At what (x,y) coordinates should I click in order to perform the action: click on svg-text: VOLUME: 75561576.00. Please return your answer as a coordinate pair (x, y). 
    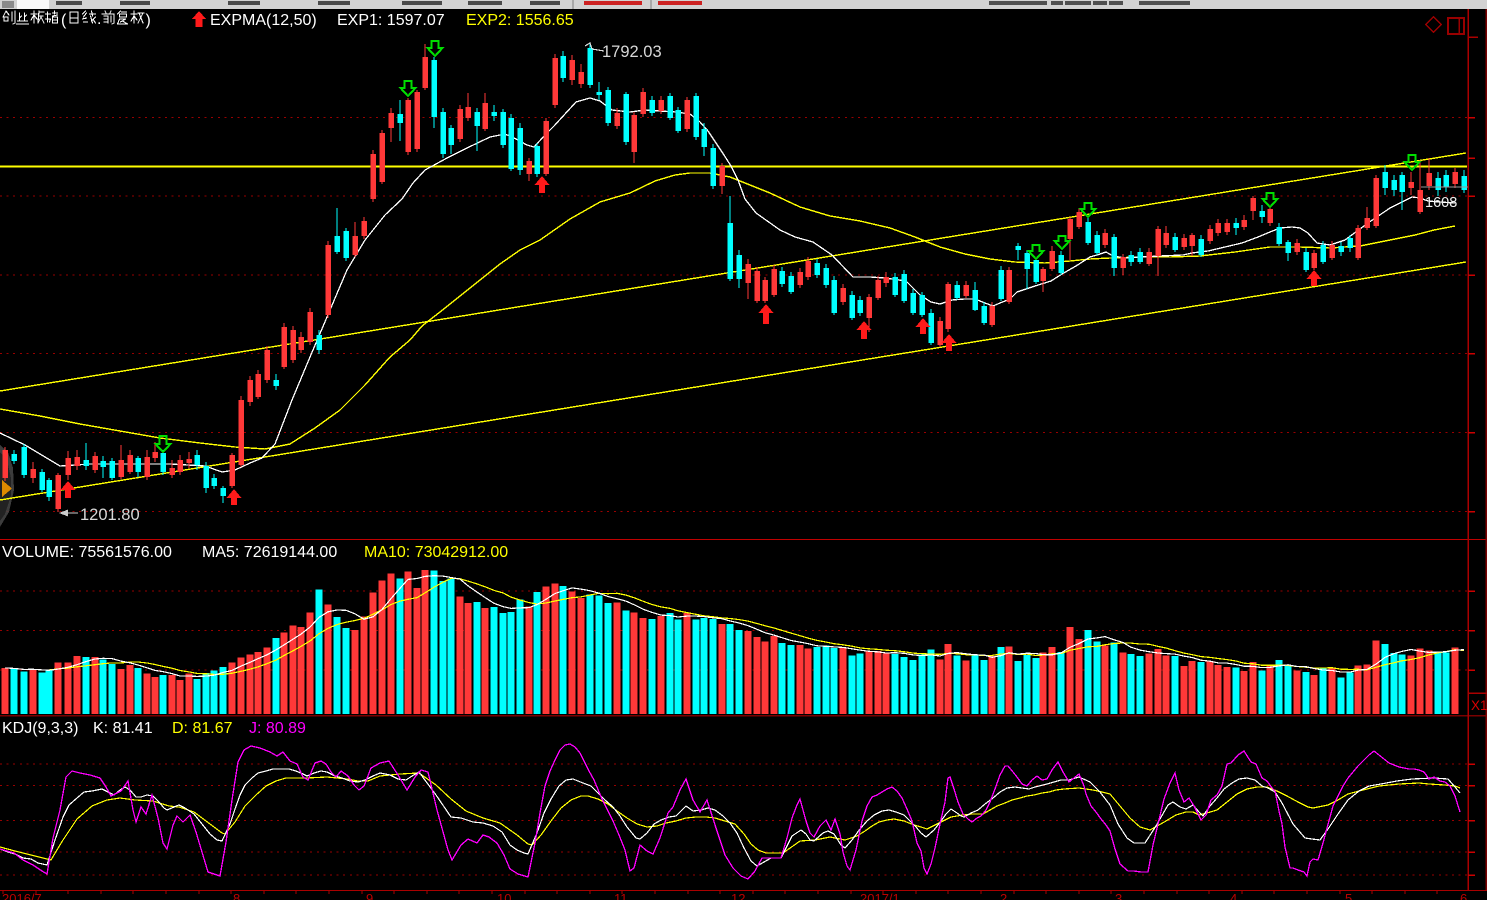
    Looking at the image, I should click on (87, 552).